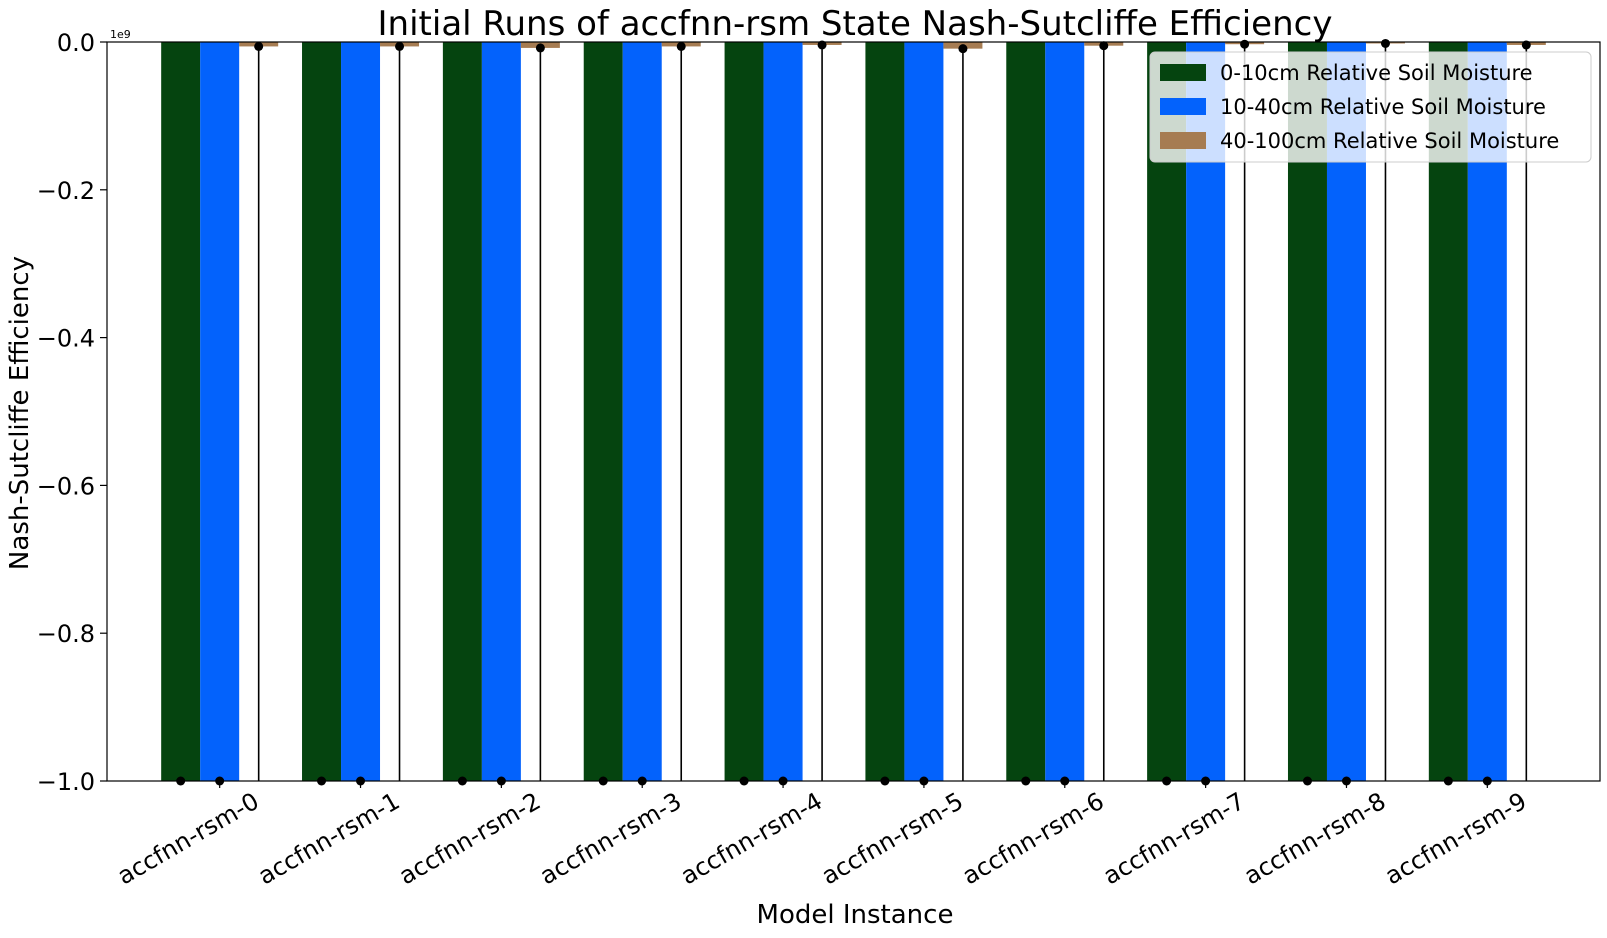 The width and height of the screenshot is (1607, 938). What do you see at coordinates (855, 915) in the screenshot?
I see `x-axis-label: Model Instance` at bounding box center [855, 915].